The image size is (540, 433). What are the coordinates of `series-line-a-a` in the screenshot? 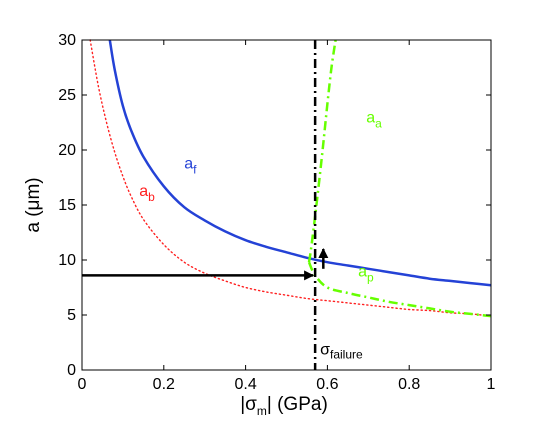 It's located at (322, 151).